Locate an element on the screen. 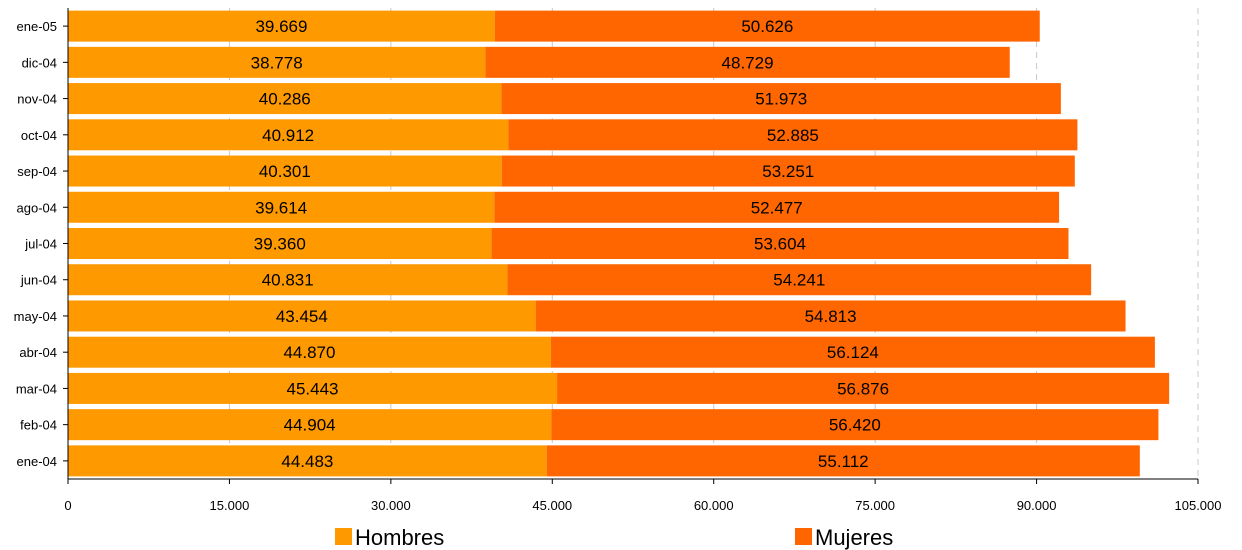 The image size is (1242, 550). category-label: mar-04 is located at coordinates (36, 388).